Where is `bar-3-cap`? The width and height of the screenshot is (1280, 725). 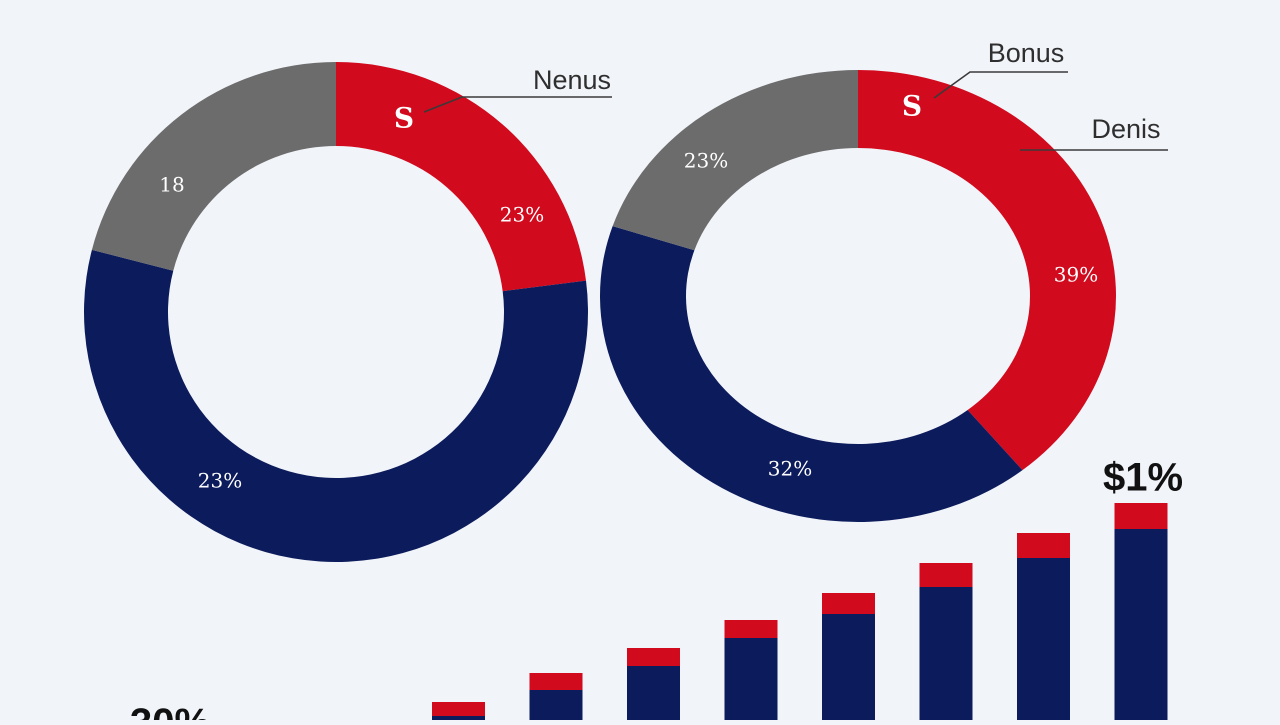
bar-3-cap is located at coordinates (751, 629).